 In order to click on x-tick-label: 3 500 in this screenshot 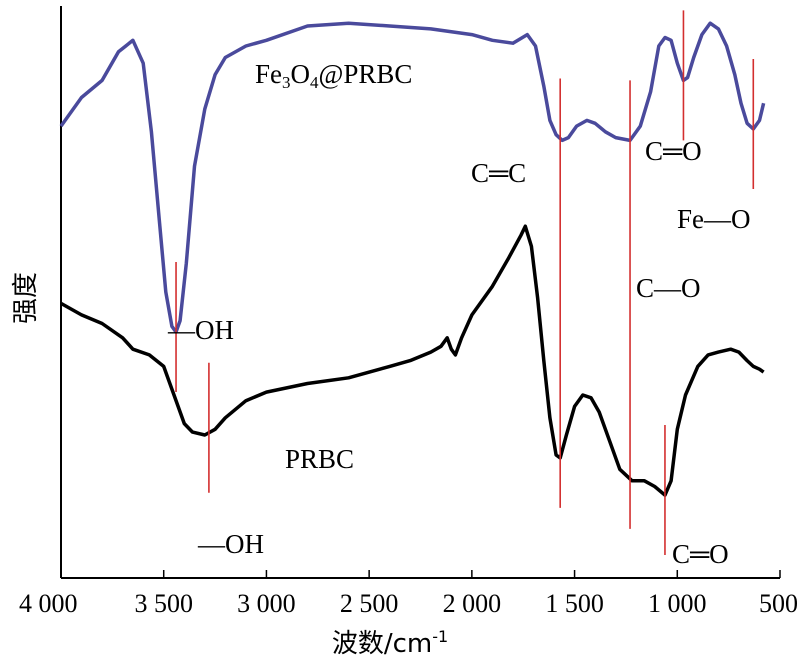, I will do `click(163, 603)`.